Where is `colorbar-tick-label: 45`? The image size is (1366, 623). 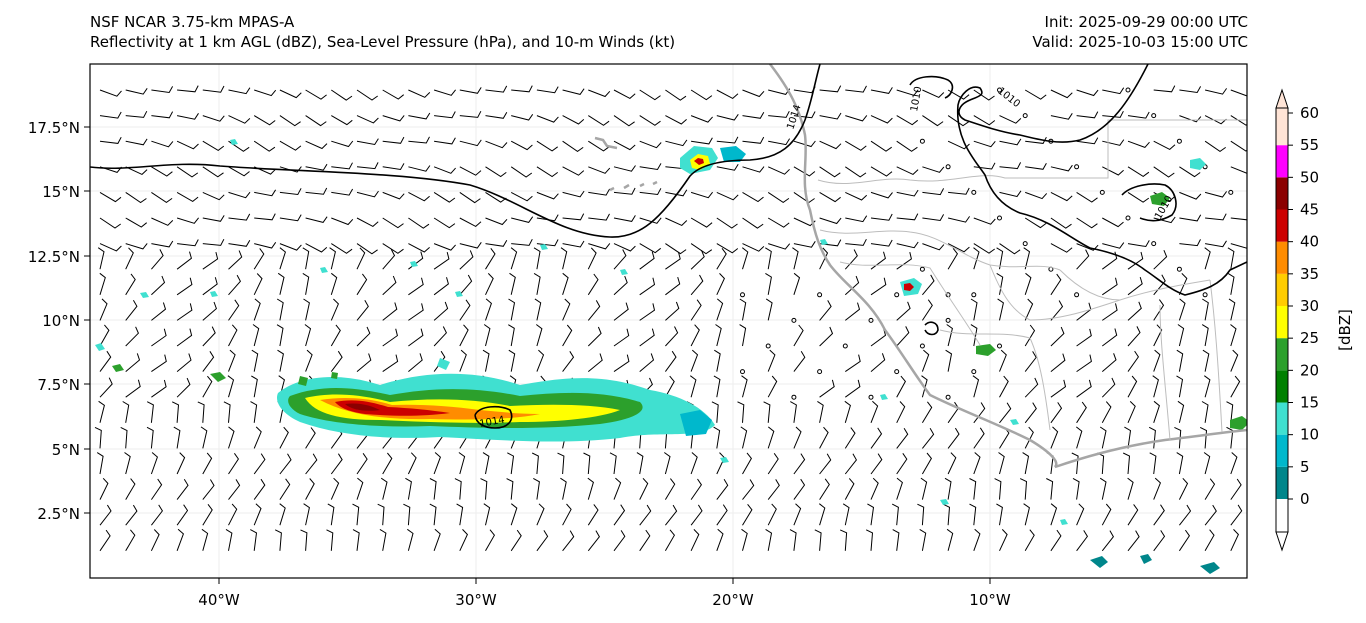
colorbar-tick-label: 45 is located at coordinates (1309, 210).